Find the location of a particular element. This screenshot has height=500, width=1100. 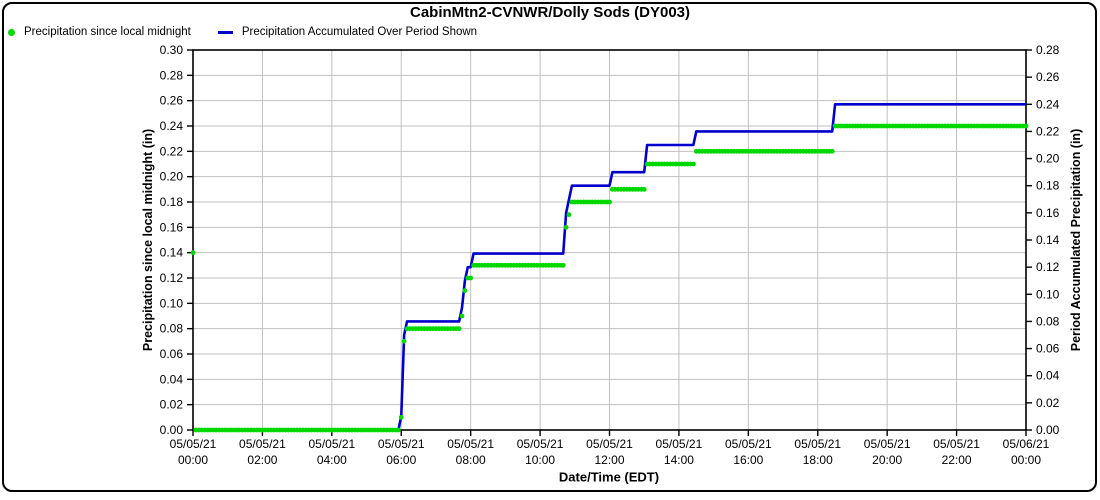

chart-title: CabinMtn2-CVNWR/Dolly Sods (DY003) is located at coordinates (550, 12).